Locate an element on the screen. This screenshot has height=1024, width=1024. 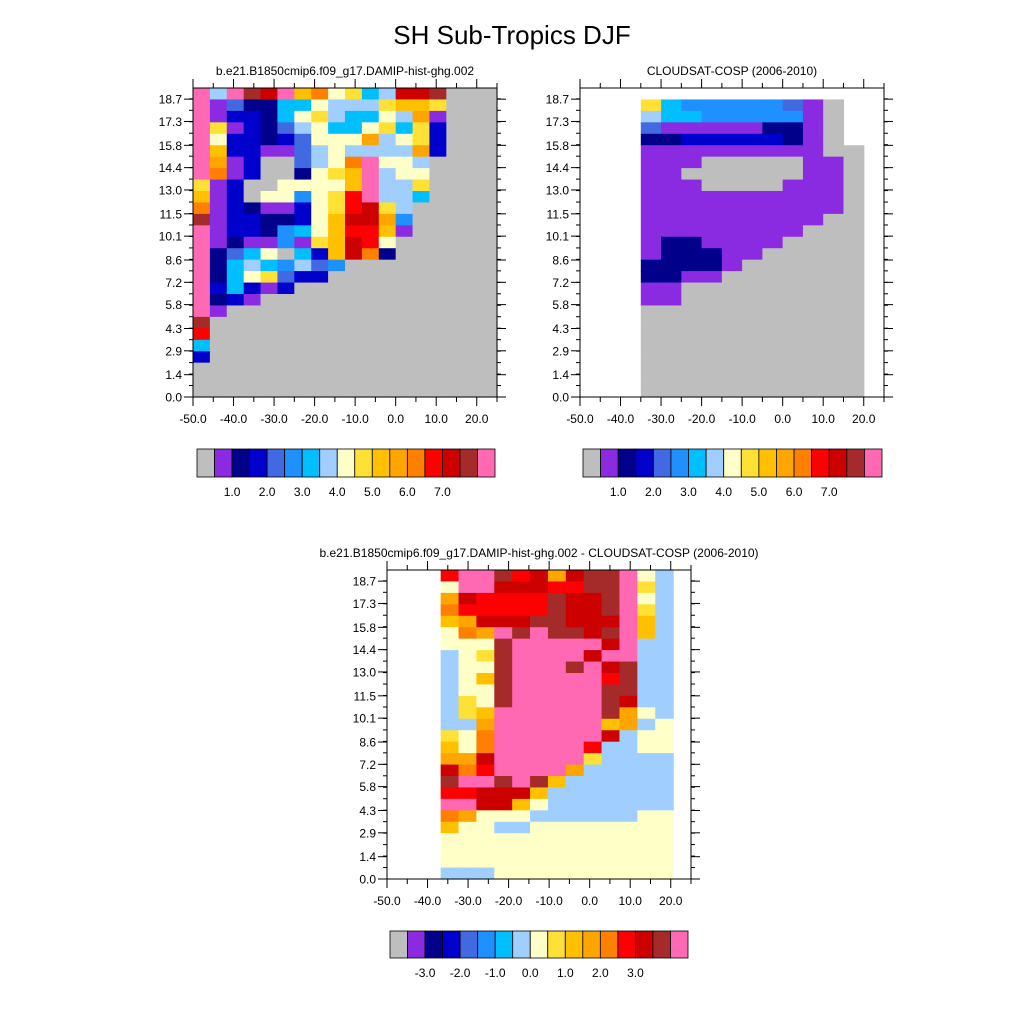
colorbar-label: 7.0 is located at coordinates (829, 492).